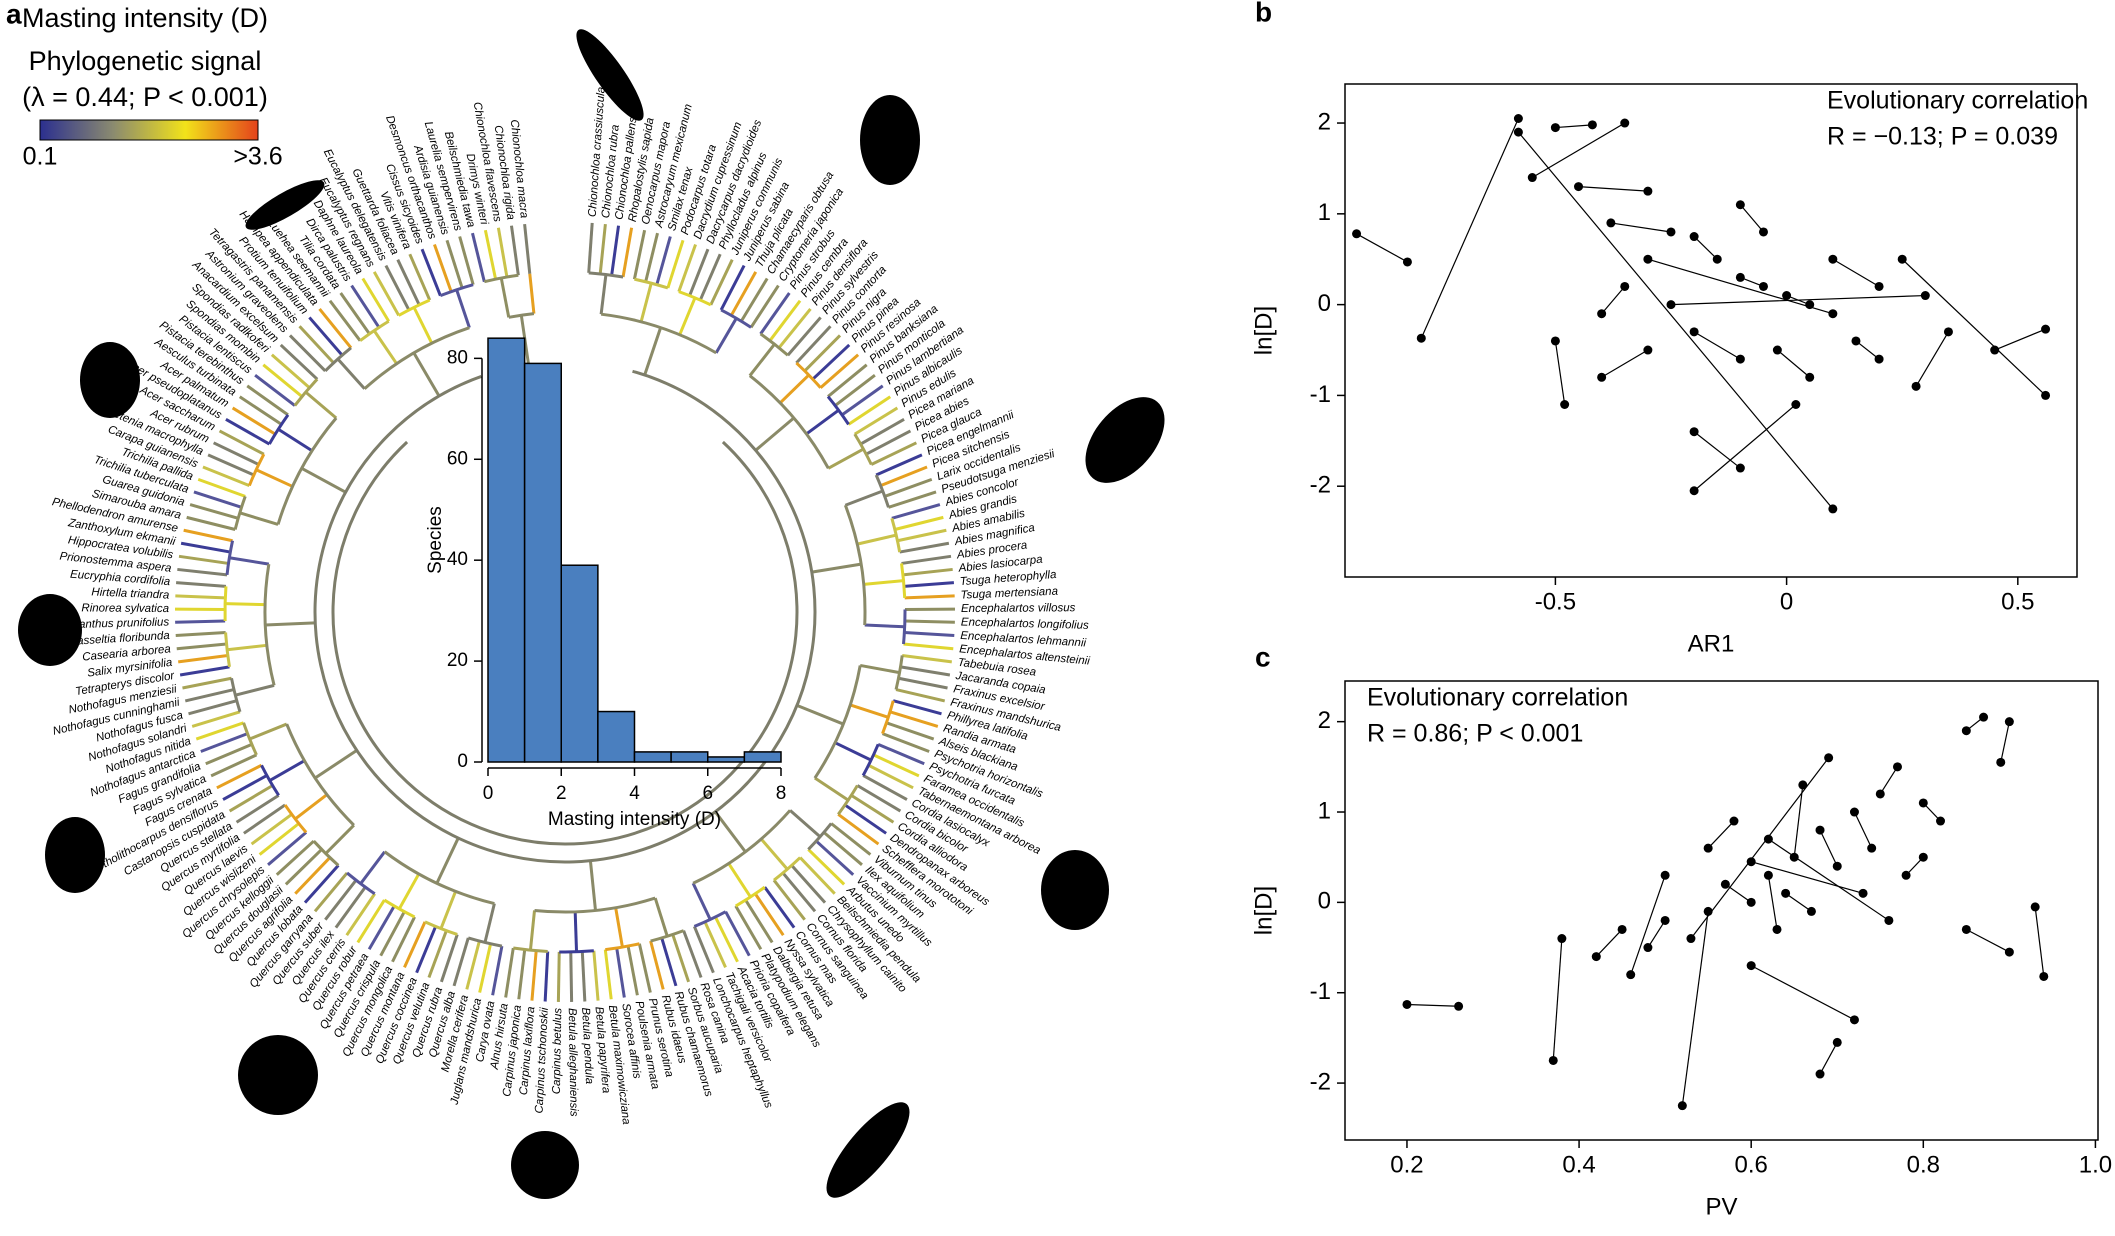 This screenshot has width=2115, height=1236. I want to click on x-tick-label: 0, so click(1786, 601).